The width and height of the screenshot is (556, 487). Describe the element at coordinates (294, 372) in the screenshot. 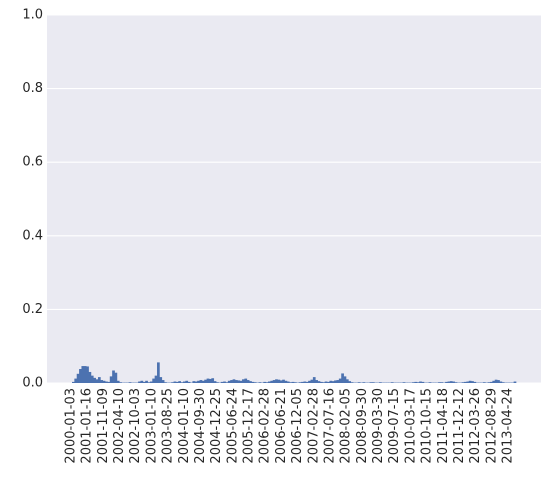

I see `bars` at that location.